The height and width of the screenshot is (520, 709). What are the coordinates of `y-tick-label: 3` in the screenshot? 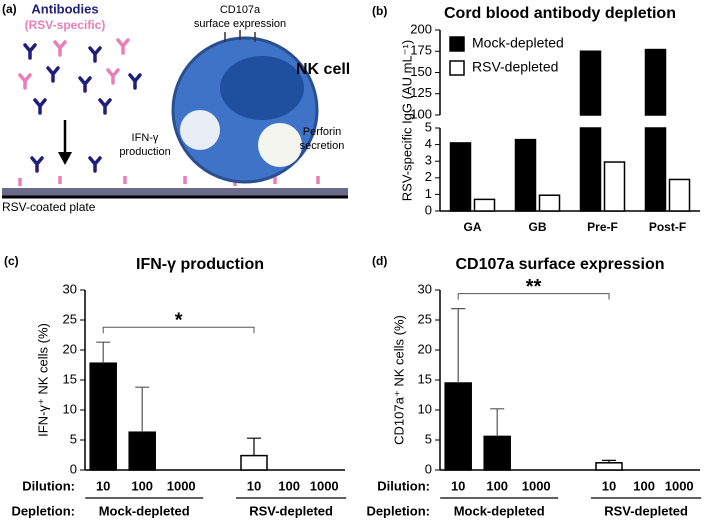 It's located at (428, 160).